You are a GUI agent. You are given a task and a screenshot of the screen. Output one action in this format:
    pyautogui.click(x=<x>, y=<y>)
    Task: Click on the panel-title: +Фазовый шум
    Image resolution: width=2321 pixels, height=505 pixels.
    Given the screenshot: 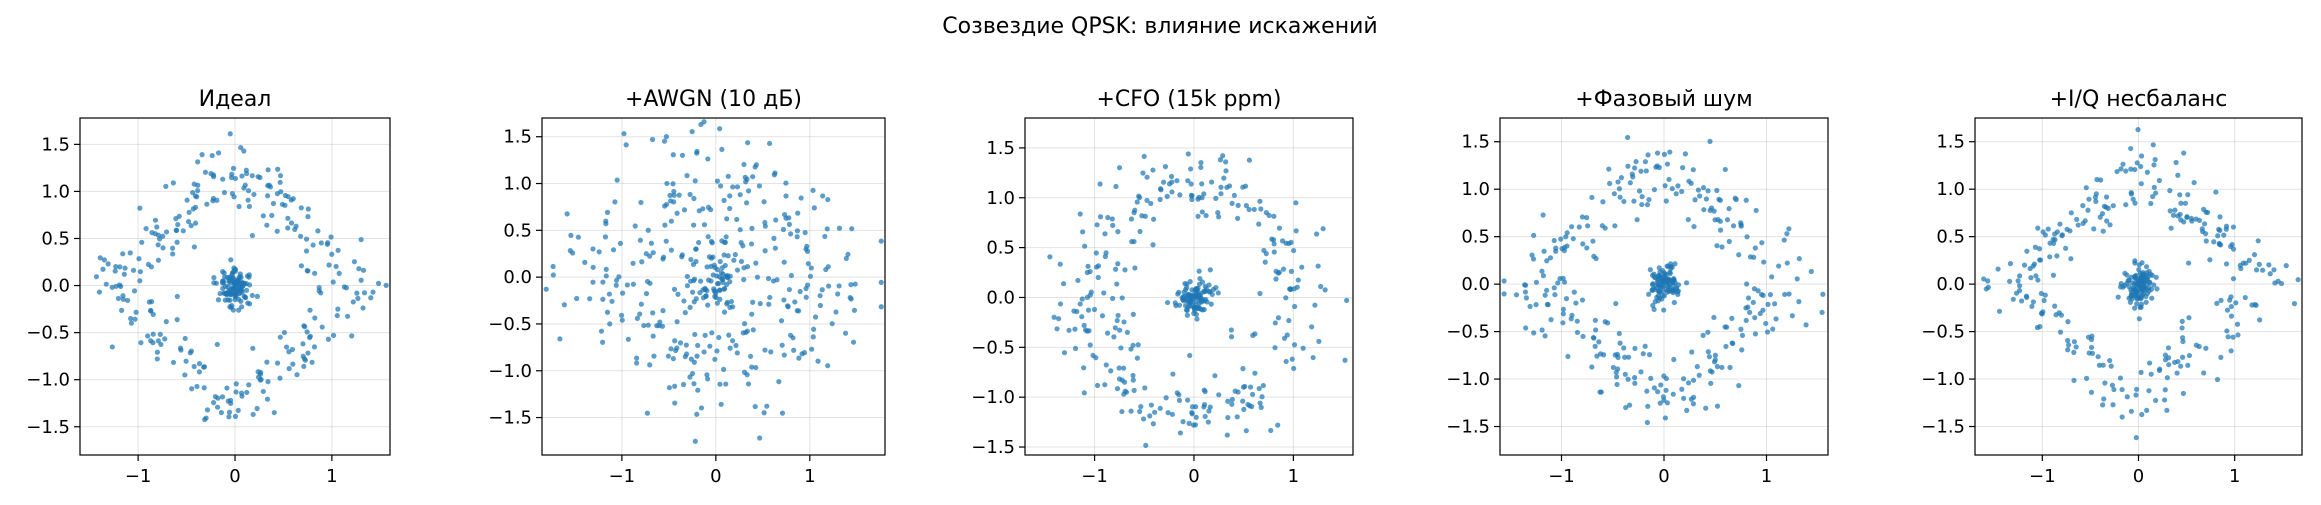 What is the action you would take?
    pyautogui.click(x=1663, y=99)
    